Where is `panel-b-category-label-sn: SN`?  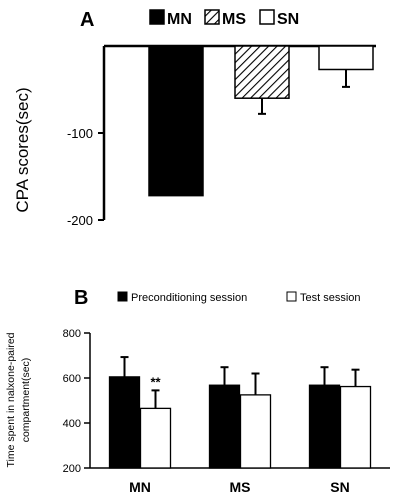 panel-b-category-label-sn: SN is located at coordinates (339, 487).